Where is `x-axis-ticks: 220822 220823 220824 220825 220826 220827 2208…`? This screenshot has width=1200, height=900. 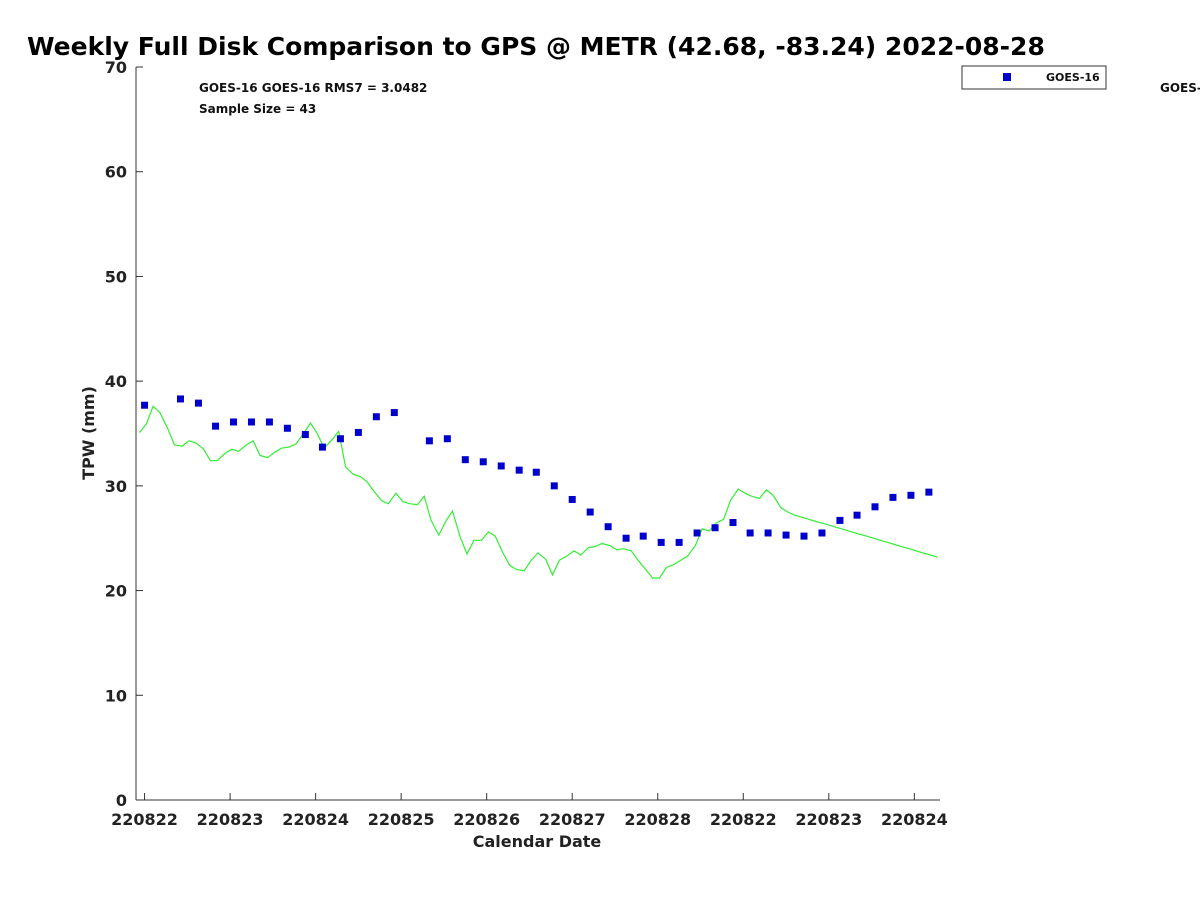
x-axis-ticks: 220822 220823 220824 220825 220826 220827 2208… is located at coordinates (529, 811).